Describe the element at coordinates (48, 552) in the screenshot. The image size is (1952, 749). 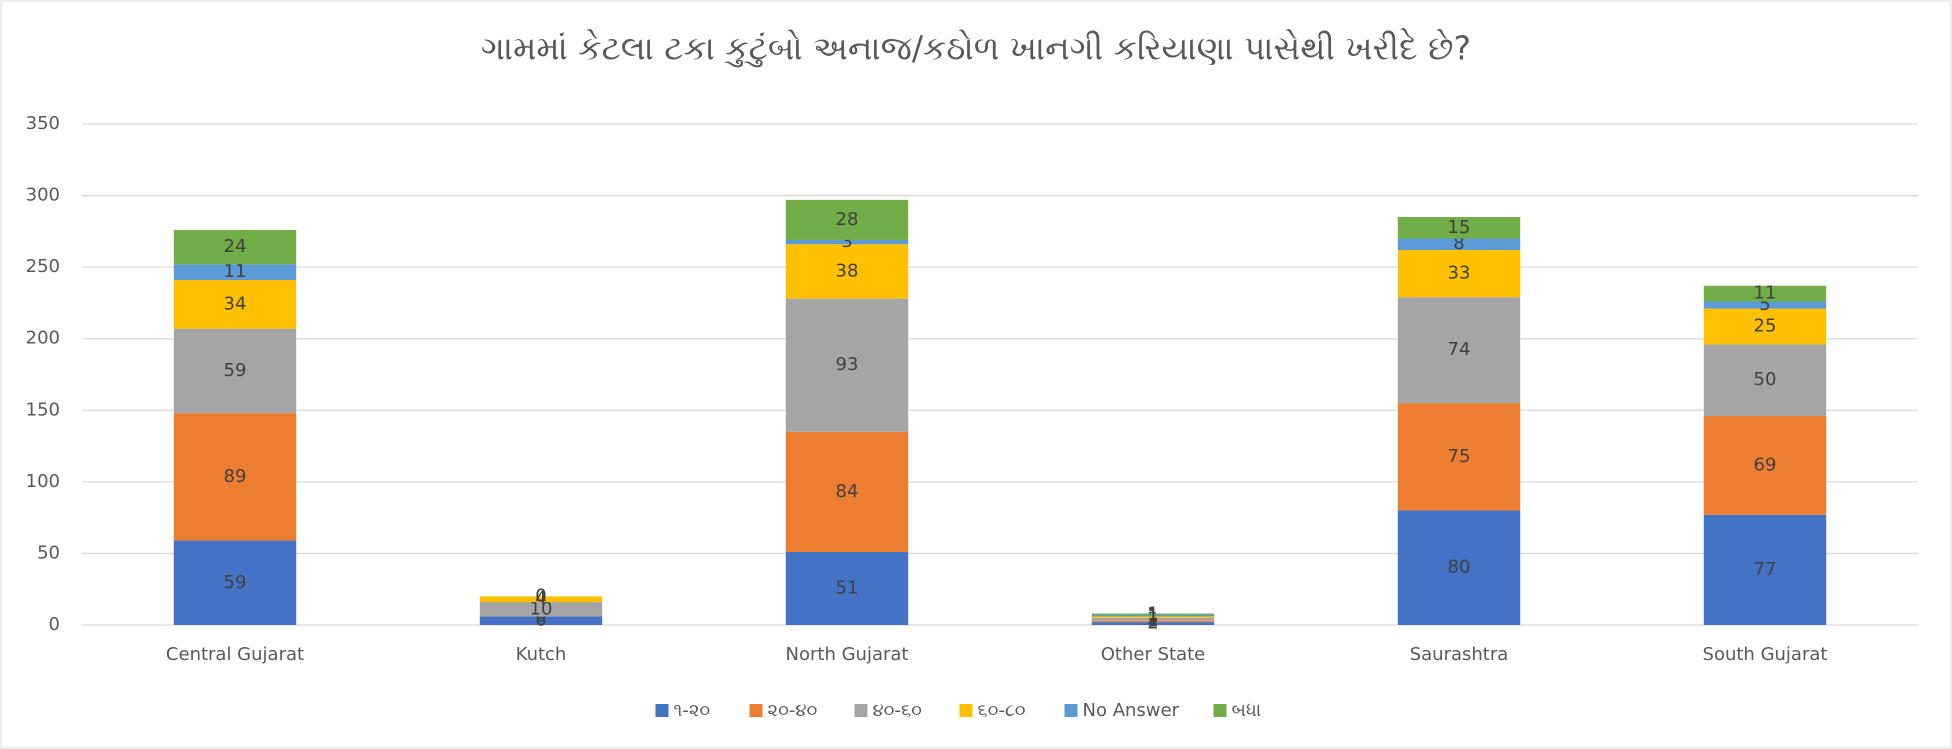
I see `y-tick-label: 50` at that location.